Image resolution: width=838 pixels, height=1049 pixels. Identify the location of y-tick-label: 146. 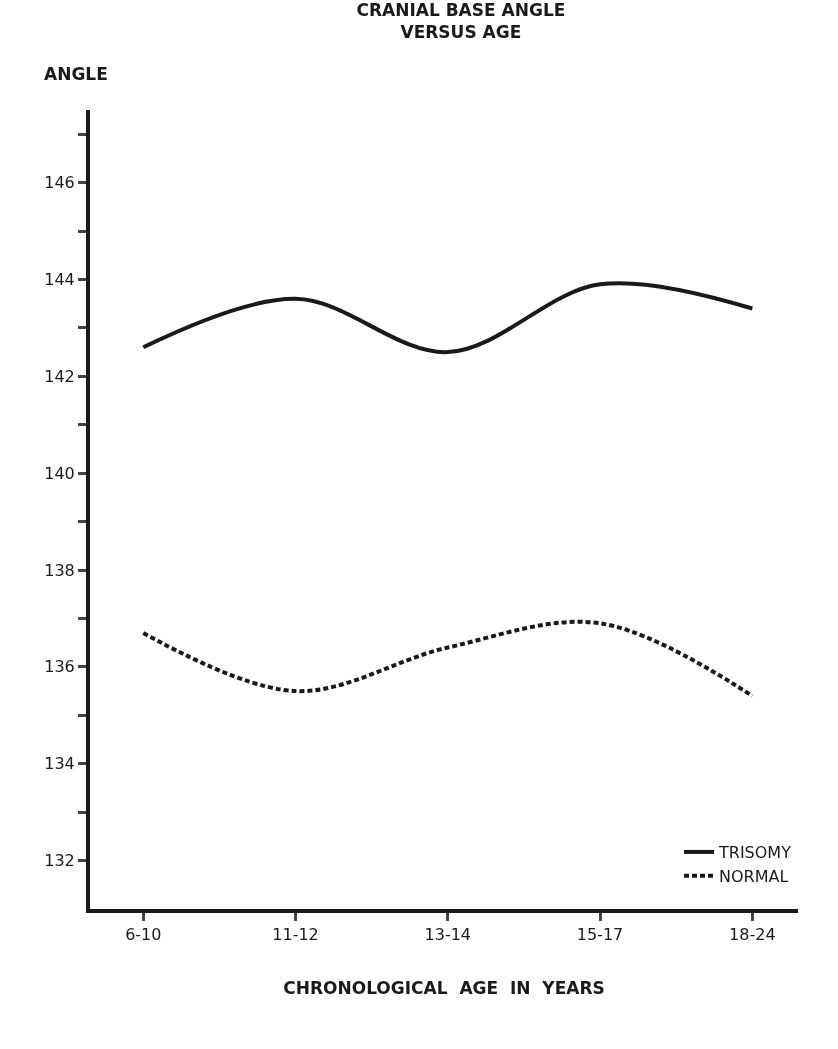
(59, 183).